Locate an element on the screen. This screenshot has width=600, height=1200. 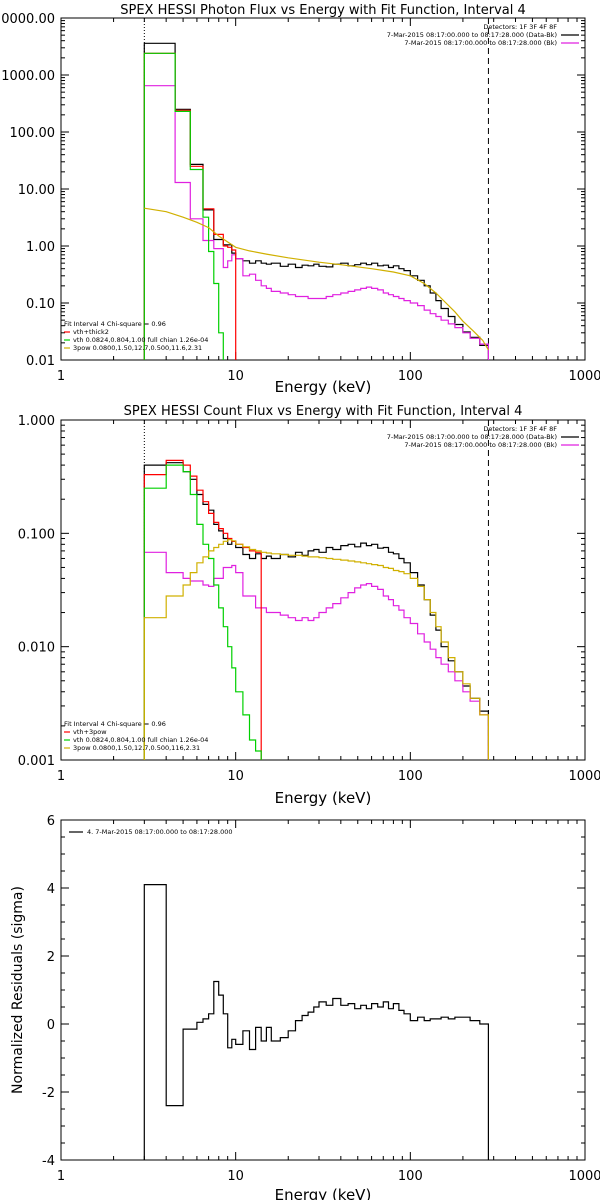
legend-bottom-entry: vth+3pow is located at coordinates (90, 732).